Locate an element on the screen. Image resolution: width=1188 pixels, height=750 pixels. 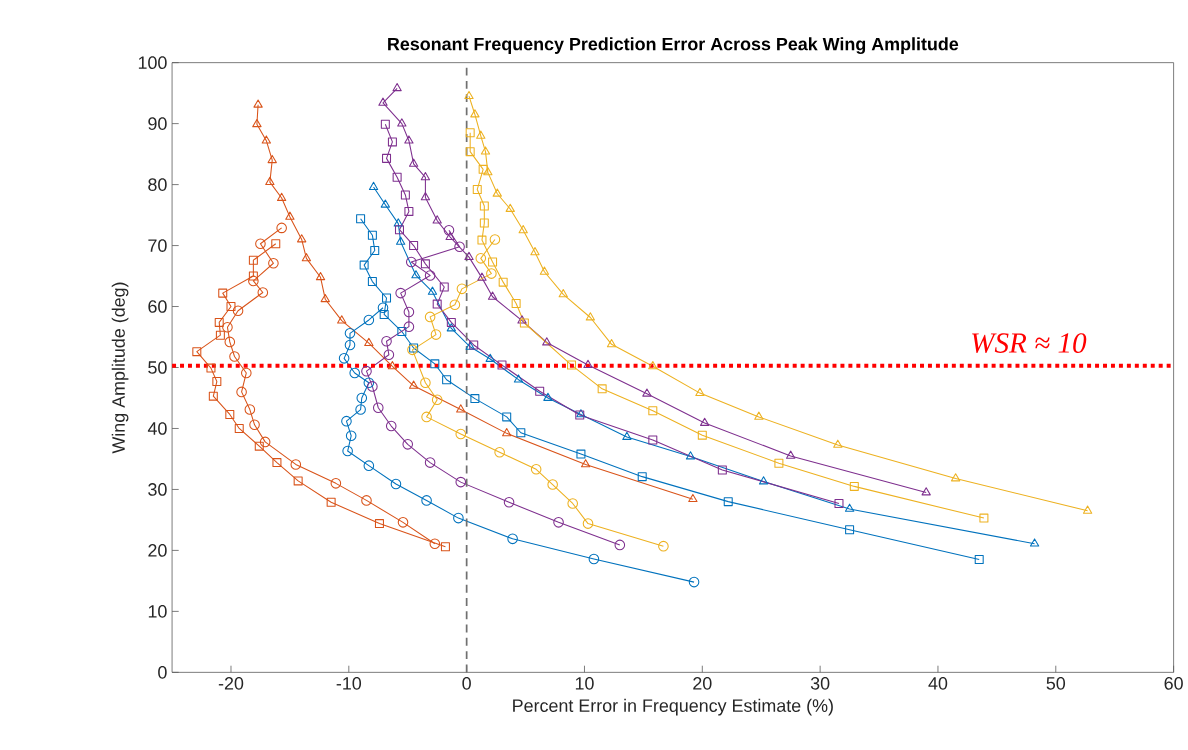
y-tick-label: 10 is located at coordinates (157, 611).